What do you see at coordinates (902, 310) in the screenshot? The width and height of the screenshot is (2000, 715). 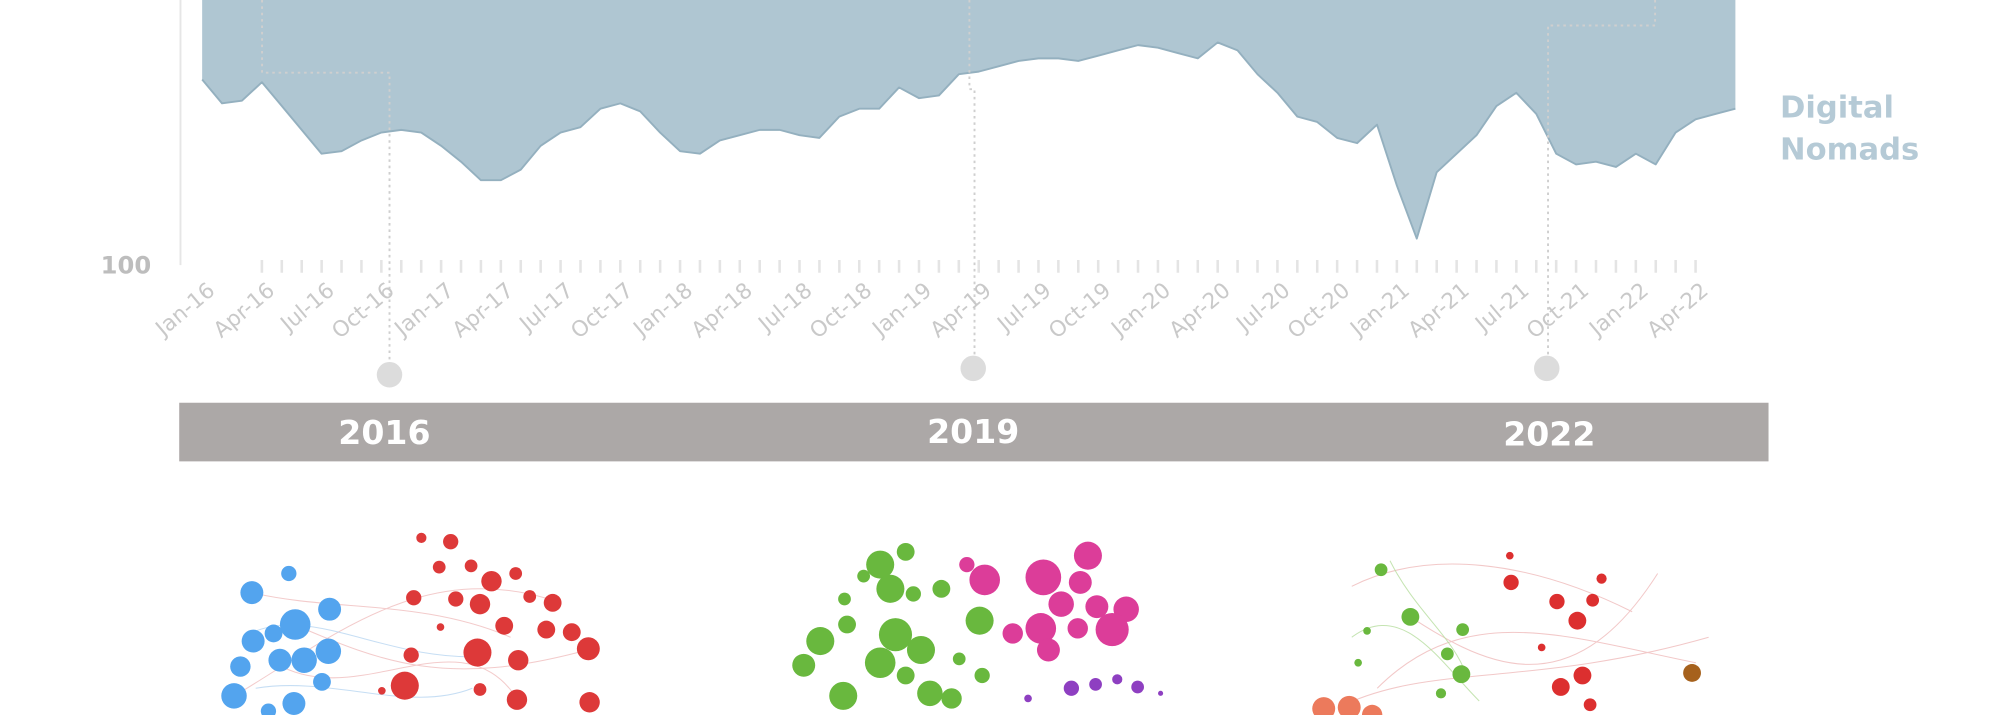 I see `x-tick-label: Jan-19` at bounding box center [902, 310].